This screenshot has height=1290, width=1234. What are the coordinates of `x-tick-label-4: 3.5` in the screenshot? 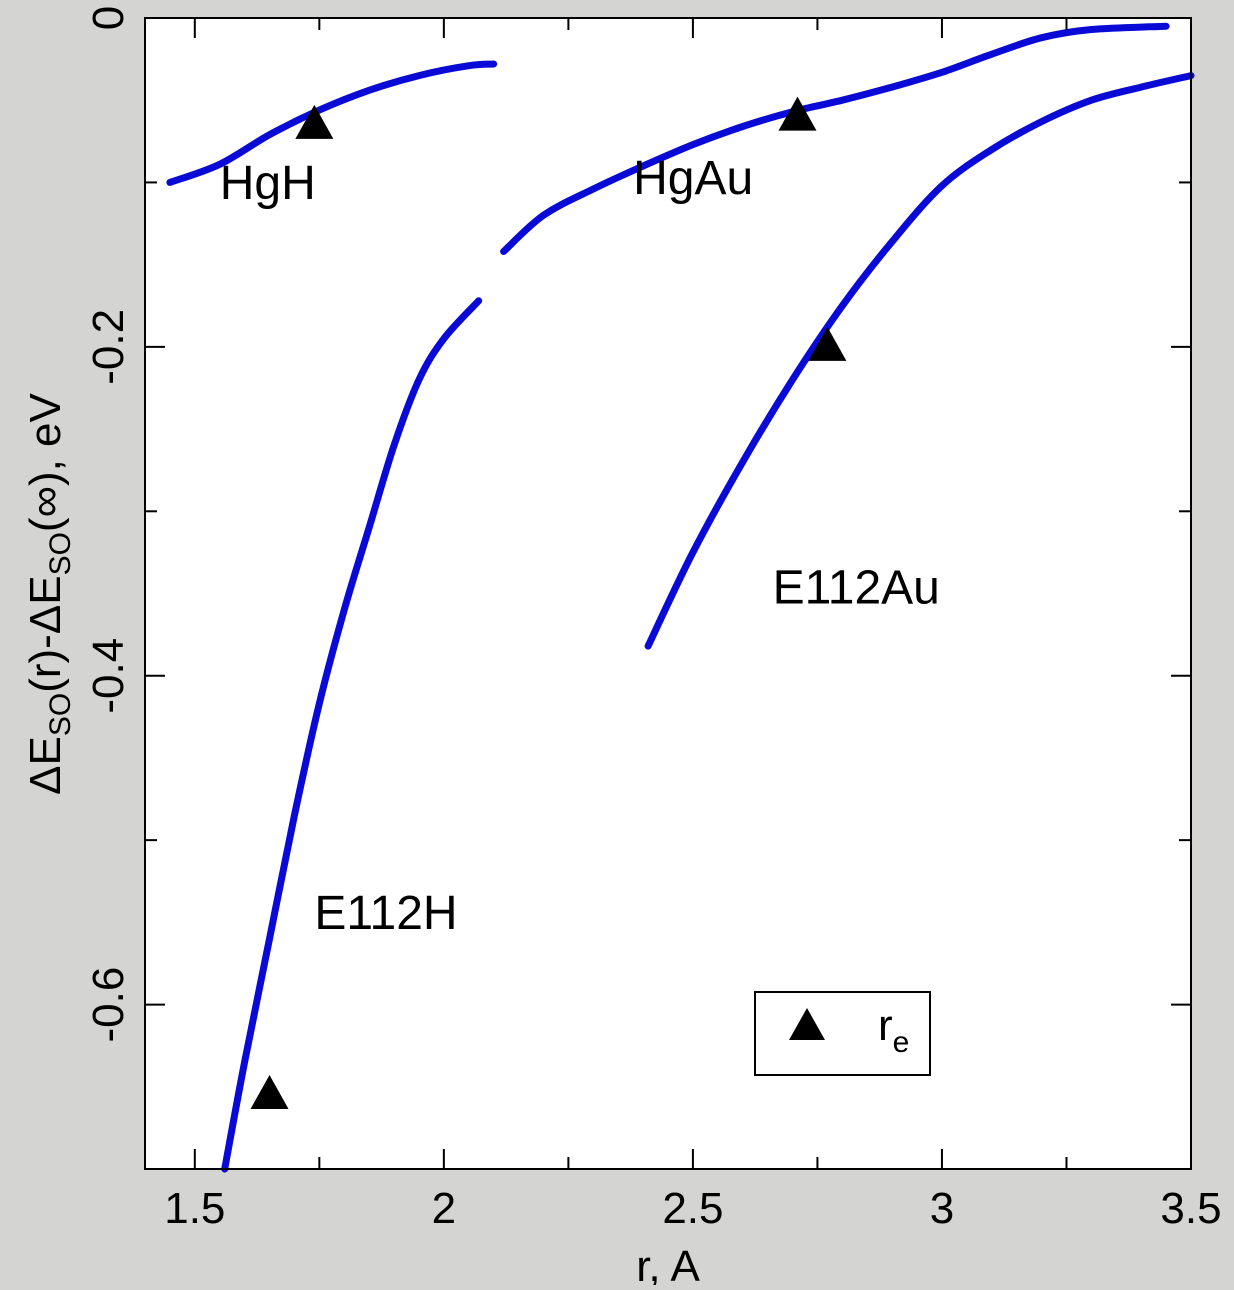 It's located at (1190, 1208).